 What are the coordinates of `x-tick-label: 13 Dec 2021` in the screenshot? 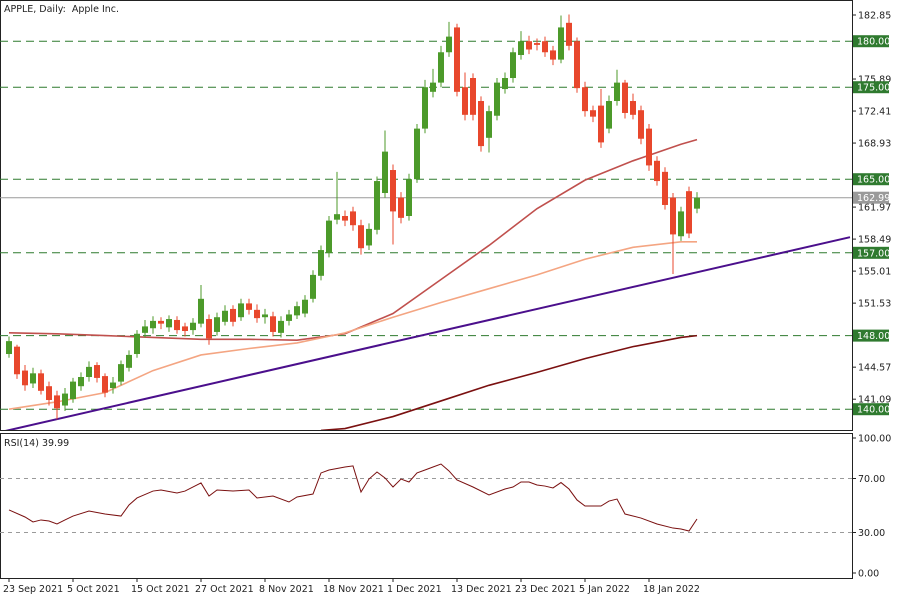 It's located at (481, 589).